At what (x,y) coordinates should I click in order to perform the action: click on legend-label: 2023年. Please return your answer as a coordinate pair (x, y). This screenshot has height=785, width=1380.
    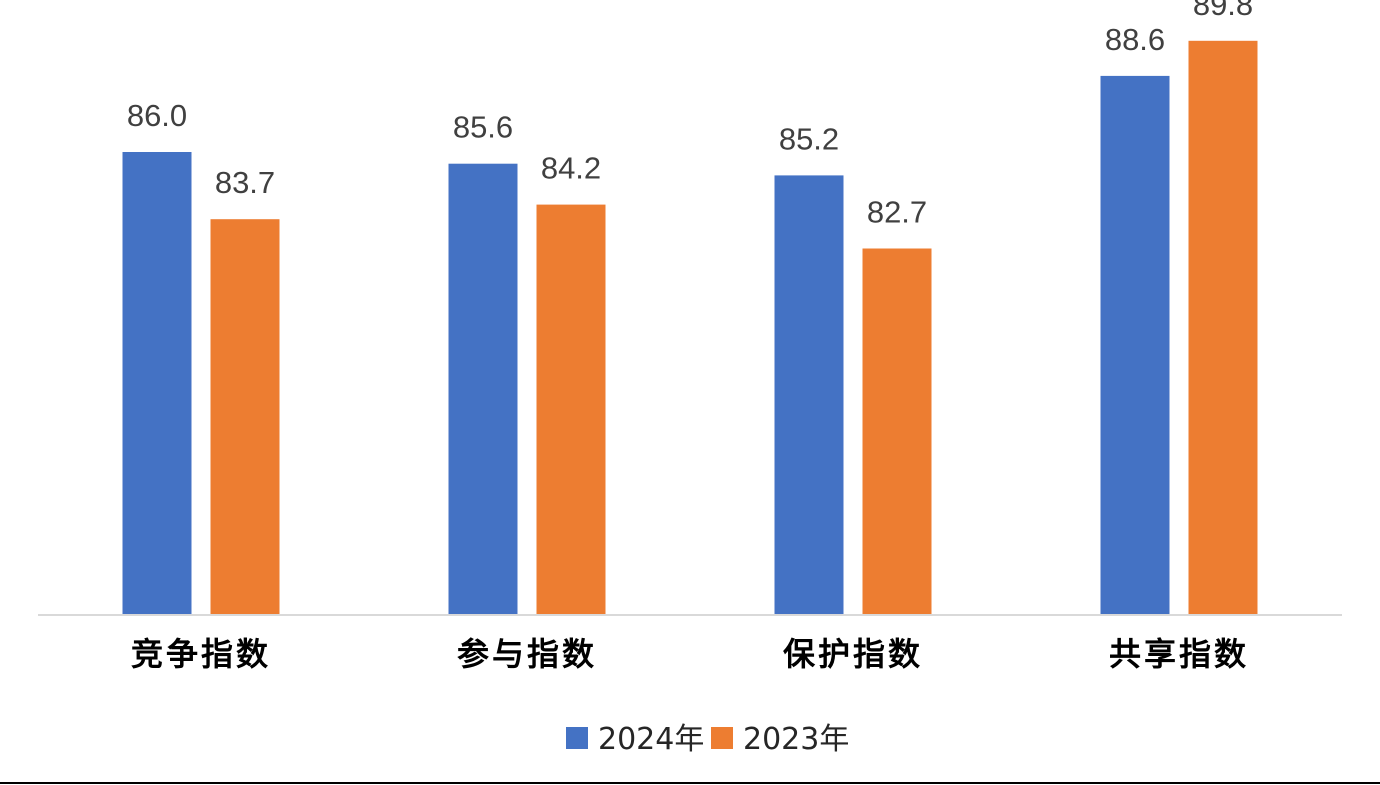
    Looking at the image, I should click on (796, 739).